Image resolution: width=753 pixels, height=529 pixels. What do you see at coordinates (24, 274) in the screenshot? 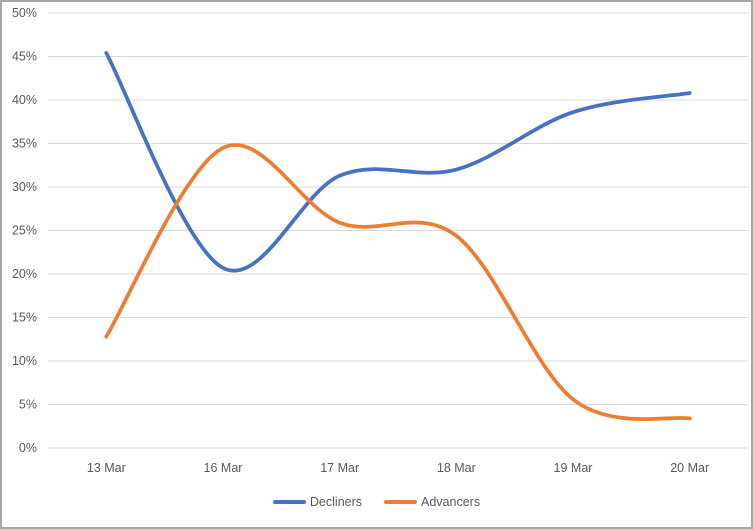
I see `y-axis-tick-label: 20%` at bounding box center [24, 274].